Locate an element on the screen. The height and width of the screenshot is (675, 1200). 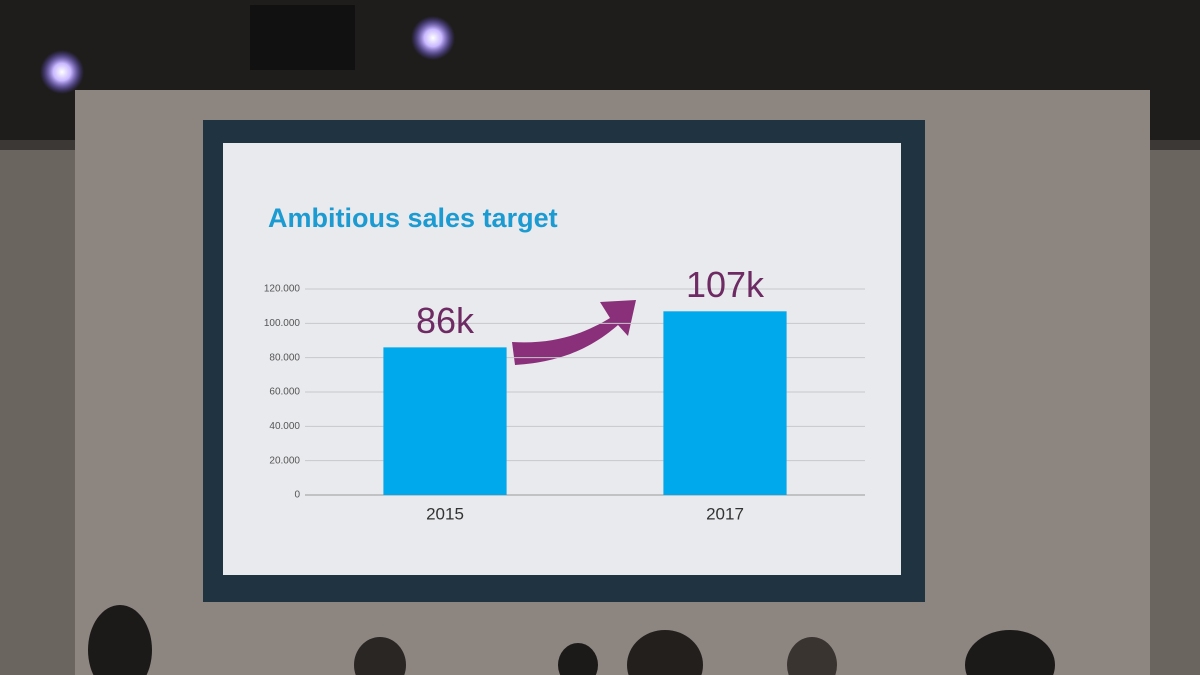
x-tick-label: 2017 is located at coordinates (725, 513).